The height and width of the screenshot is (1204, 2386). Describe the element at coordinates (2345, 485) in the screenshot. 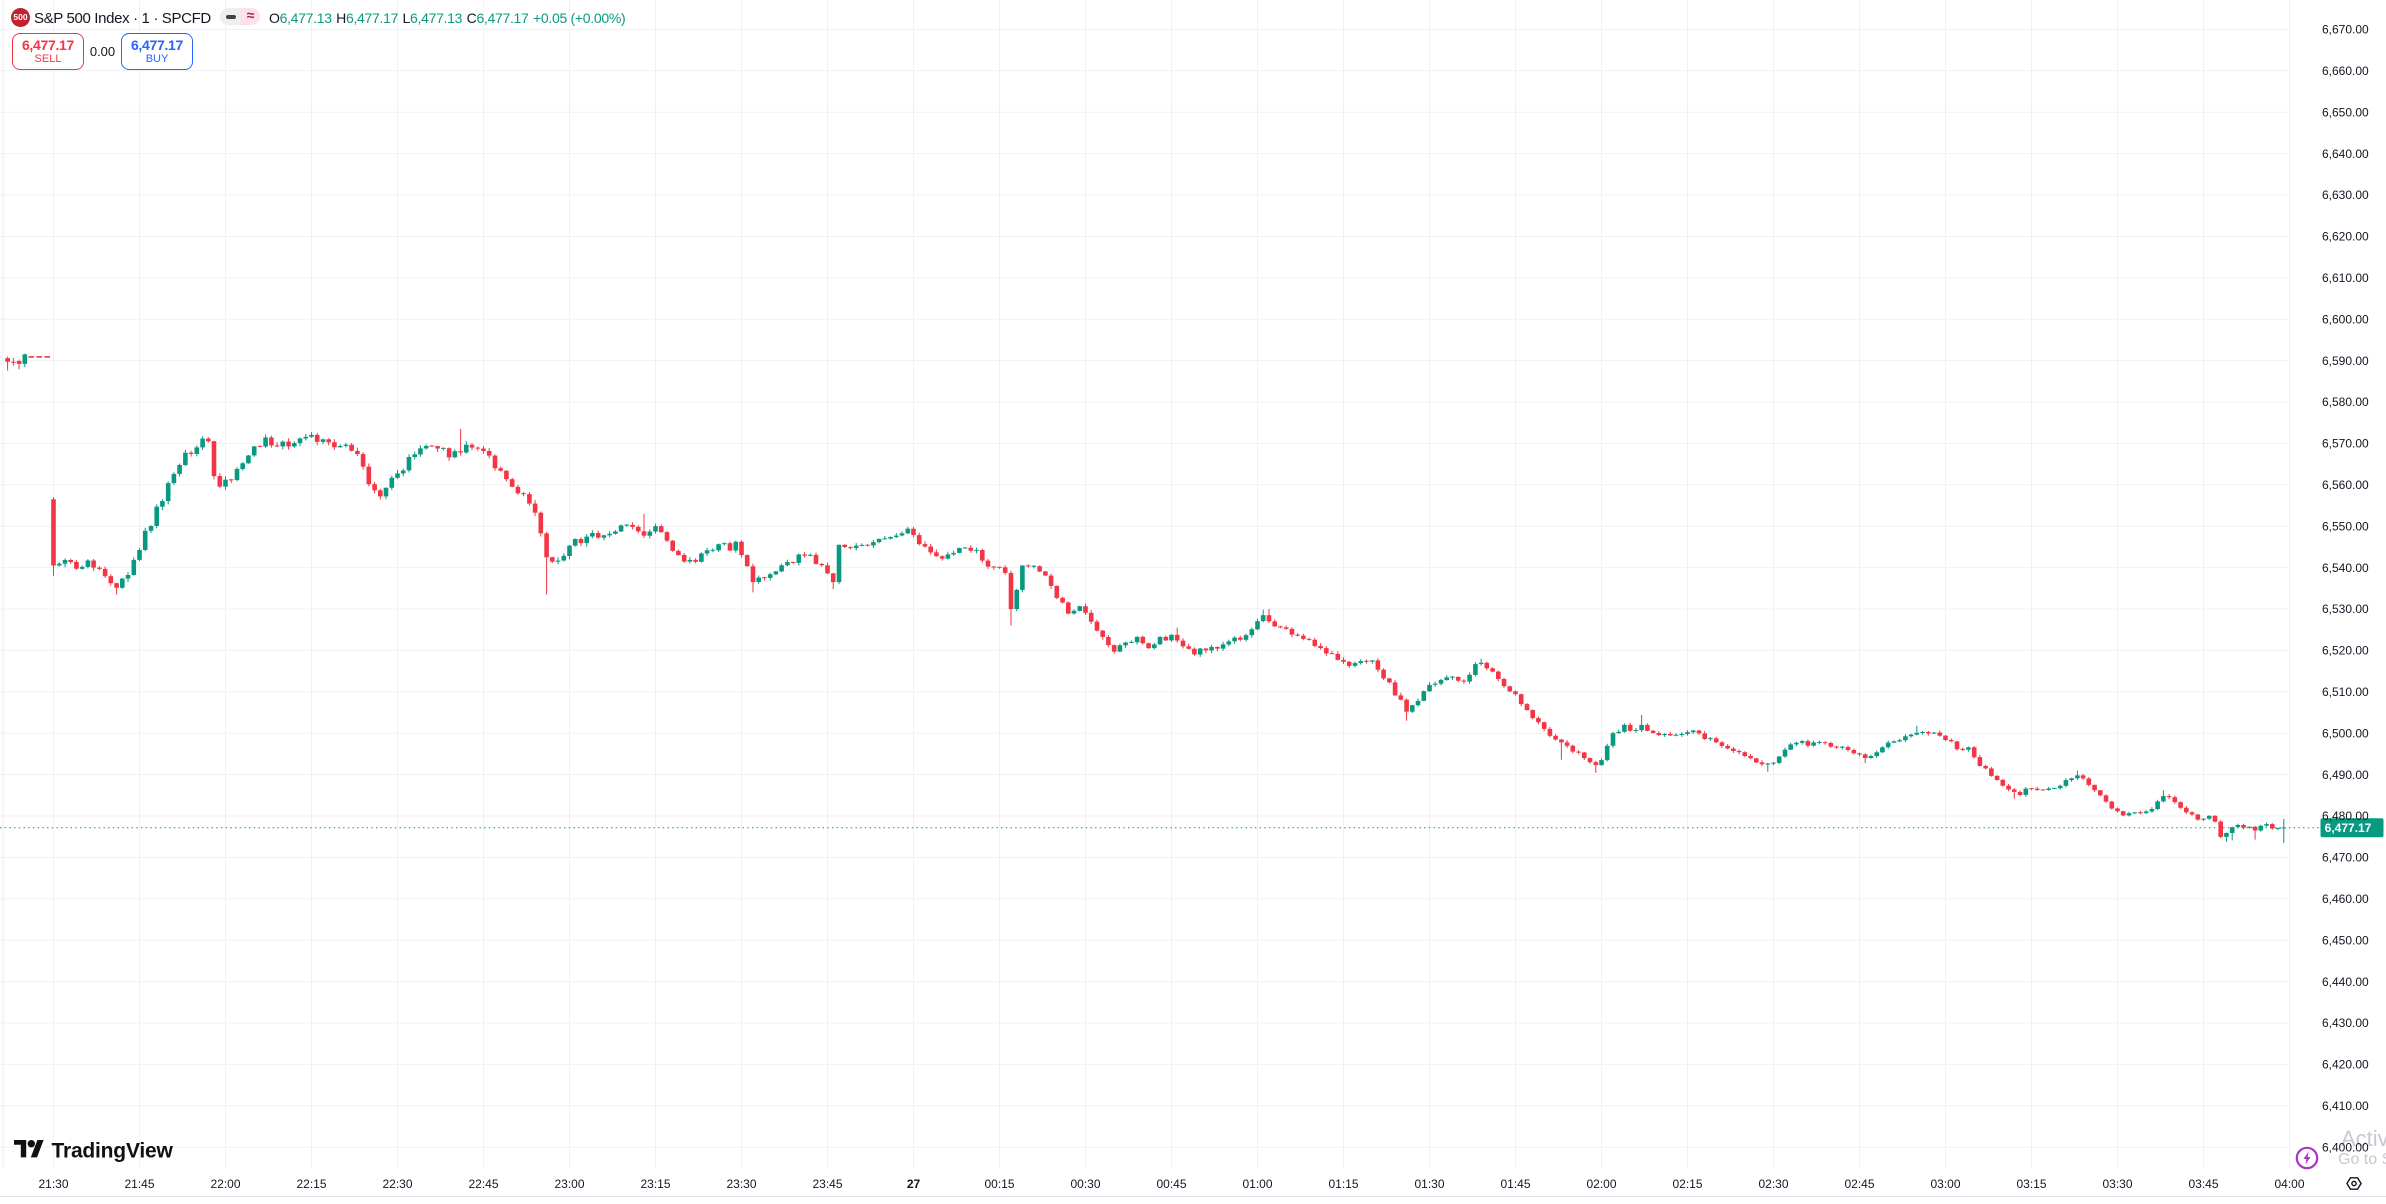

I see `svg-text: 6,560.00` at that location.